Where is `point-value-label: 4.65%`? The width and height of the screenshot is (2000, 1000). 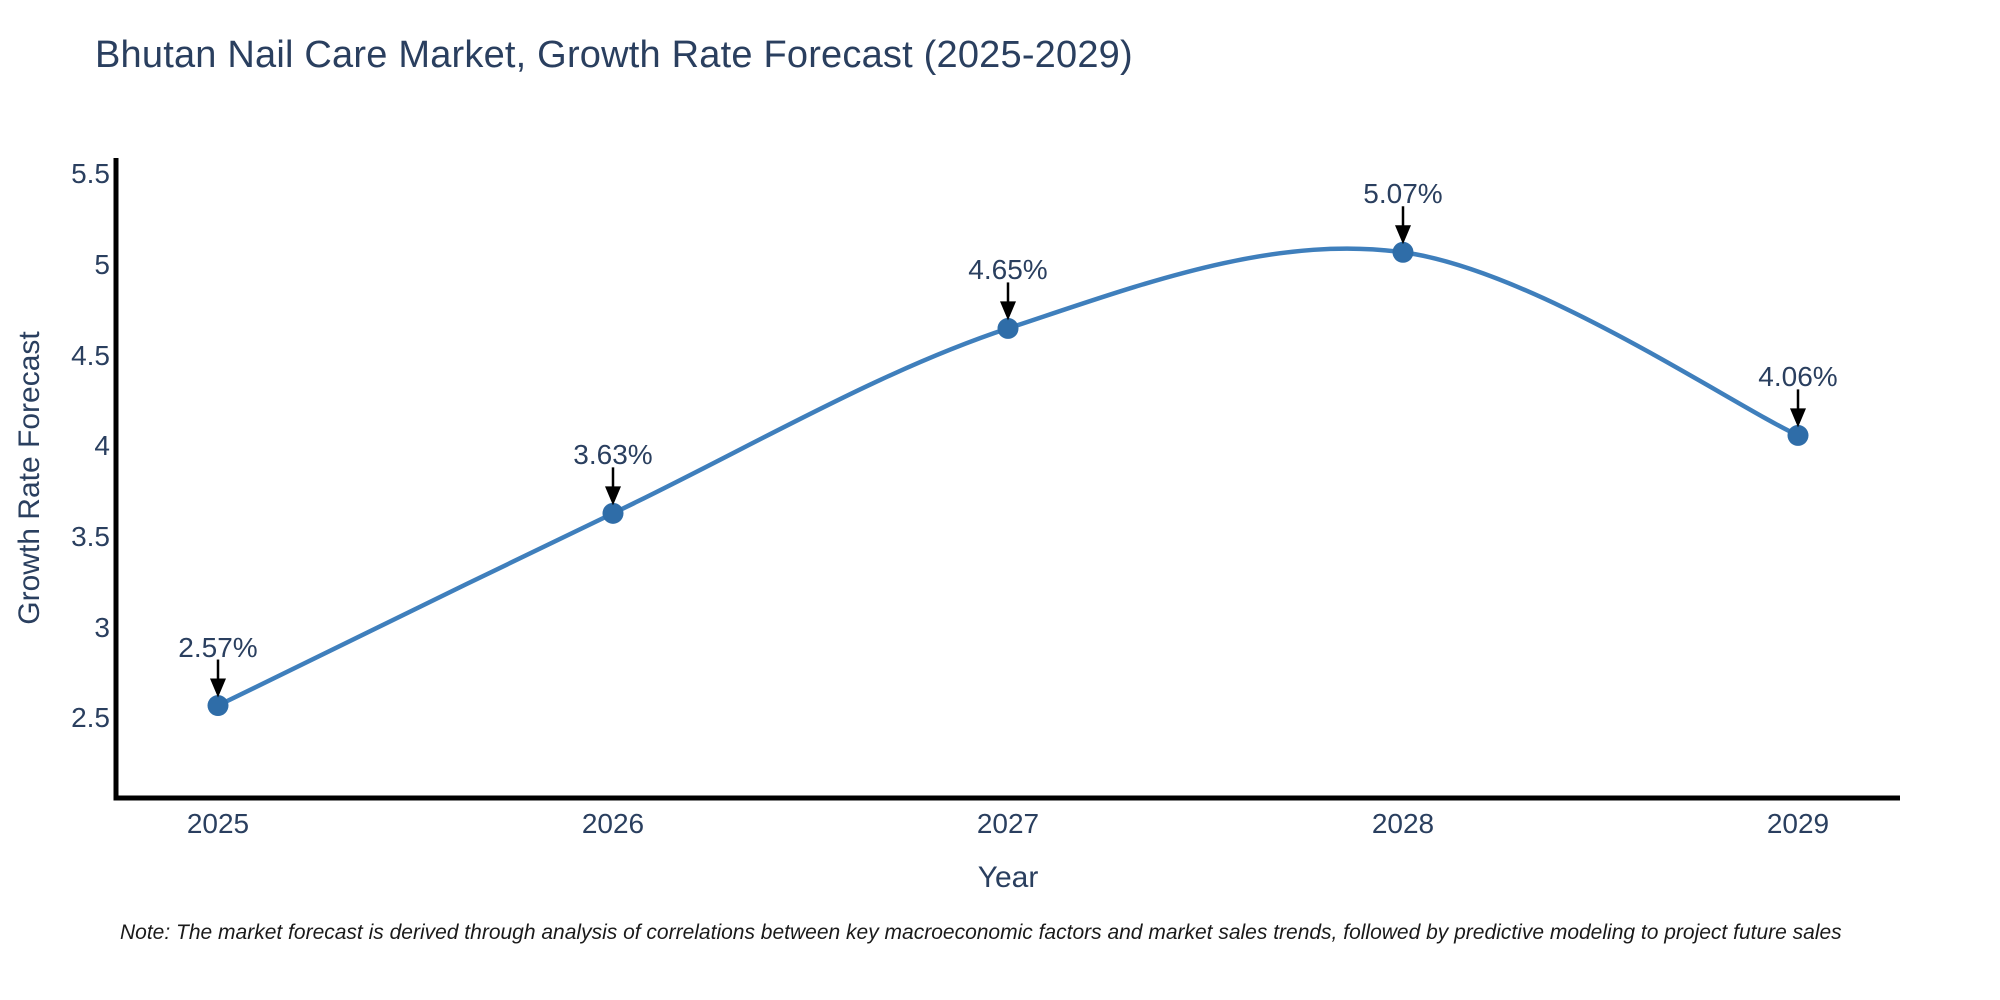
point-value-label: 4.65% is located at coordinates (1008, 270).